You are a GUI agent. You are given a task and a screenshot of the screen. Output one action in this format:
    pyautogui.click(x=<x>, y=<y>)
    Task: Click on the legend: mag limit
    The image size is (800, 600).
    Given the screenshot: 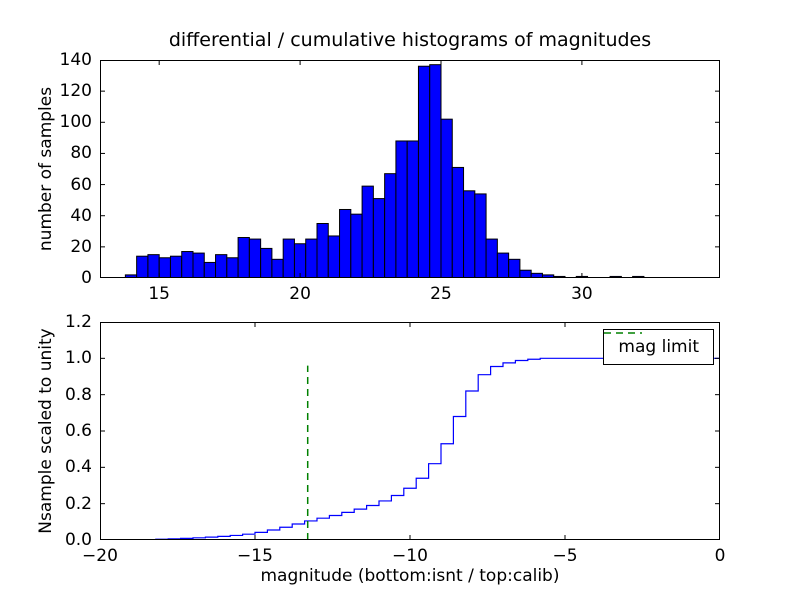 What is the action you would take?
    pyautogui.click(x=658, y=347)
    